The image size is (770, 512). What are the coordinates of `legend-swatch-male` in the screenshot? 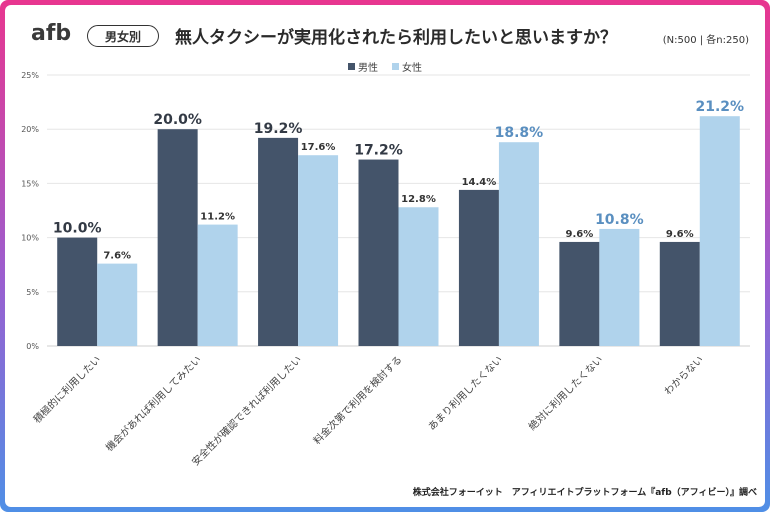 It's located at (351, 66).